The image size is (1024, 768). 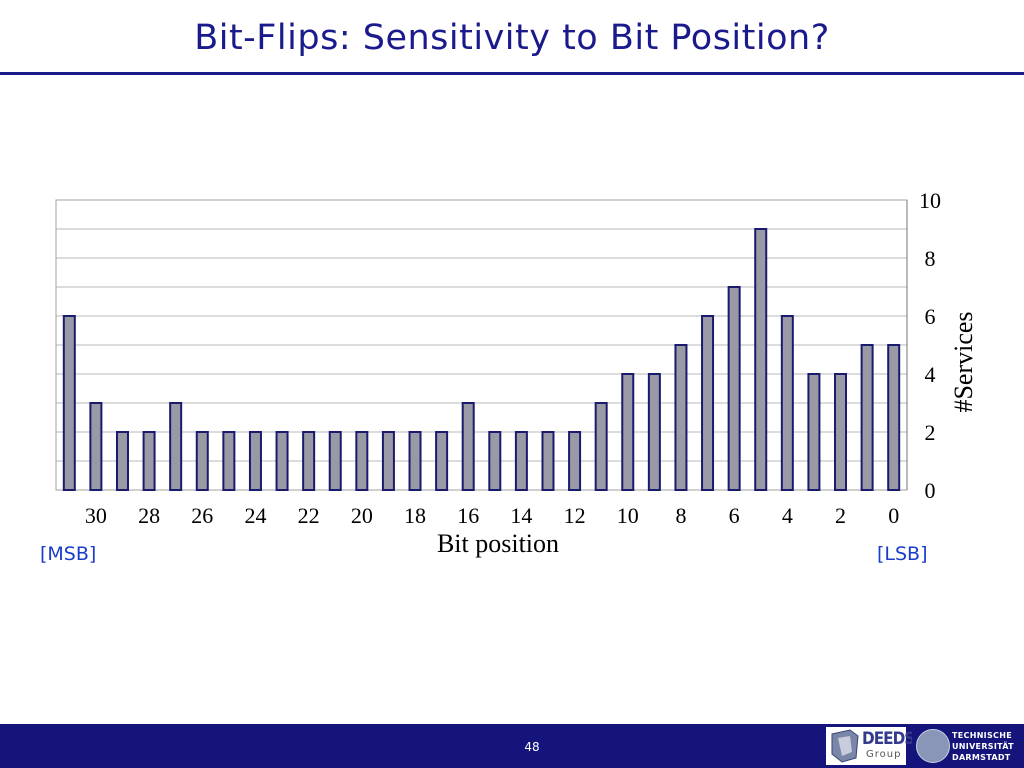 I want to click on x-tick-label: 10, so click(x=628, y=515).